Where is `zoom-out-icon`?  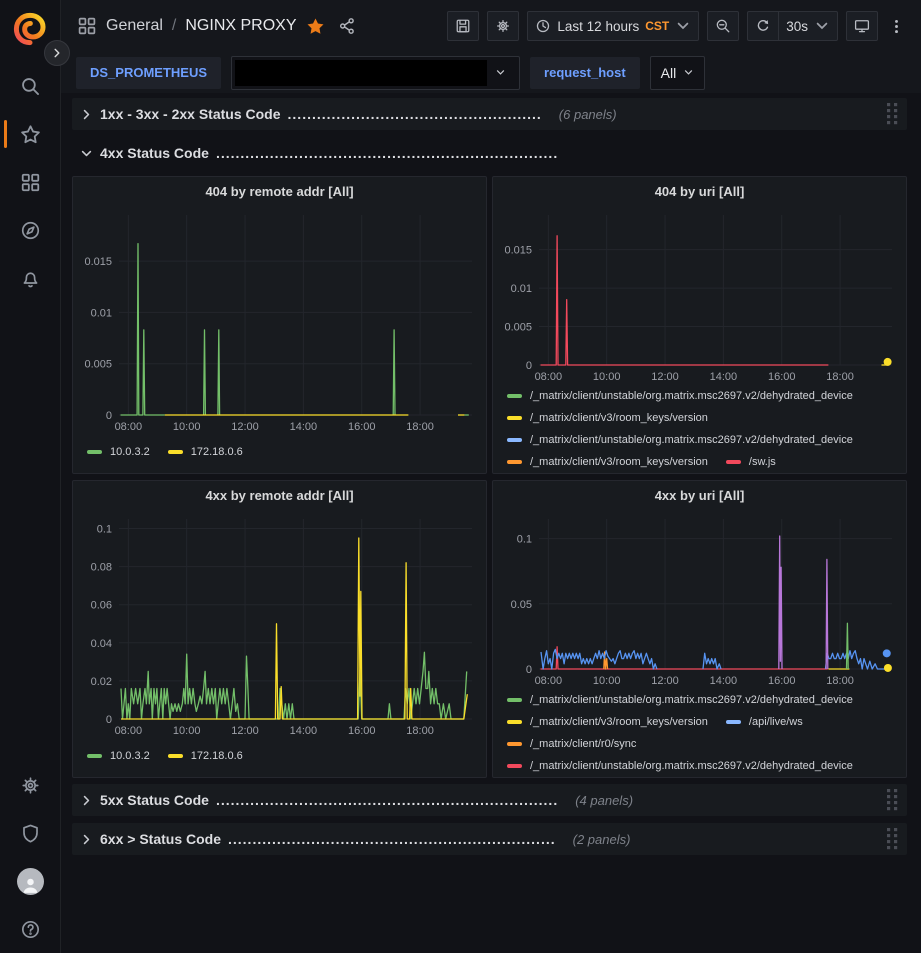
zoom-out-icon is located at coordinates (723, 26).